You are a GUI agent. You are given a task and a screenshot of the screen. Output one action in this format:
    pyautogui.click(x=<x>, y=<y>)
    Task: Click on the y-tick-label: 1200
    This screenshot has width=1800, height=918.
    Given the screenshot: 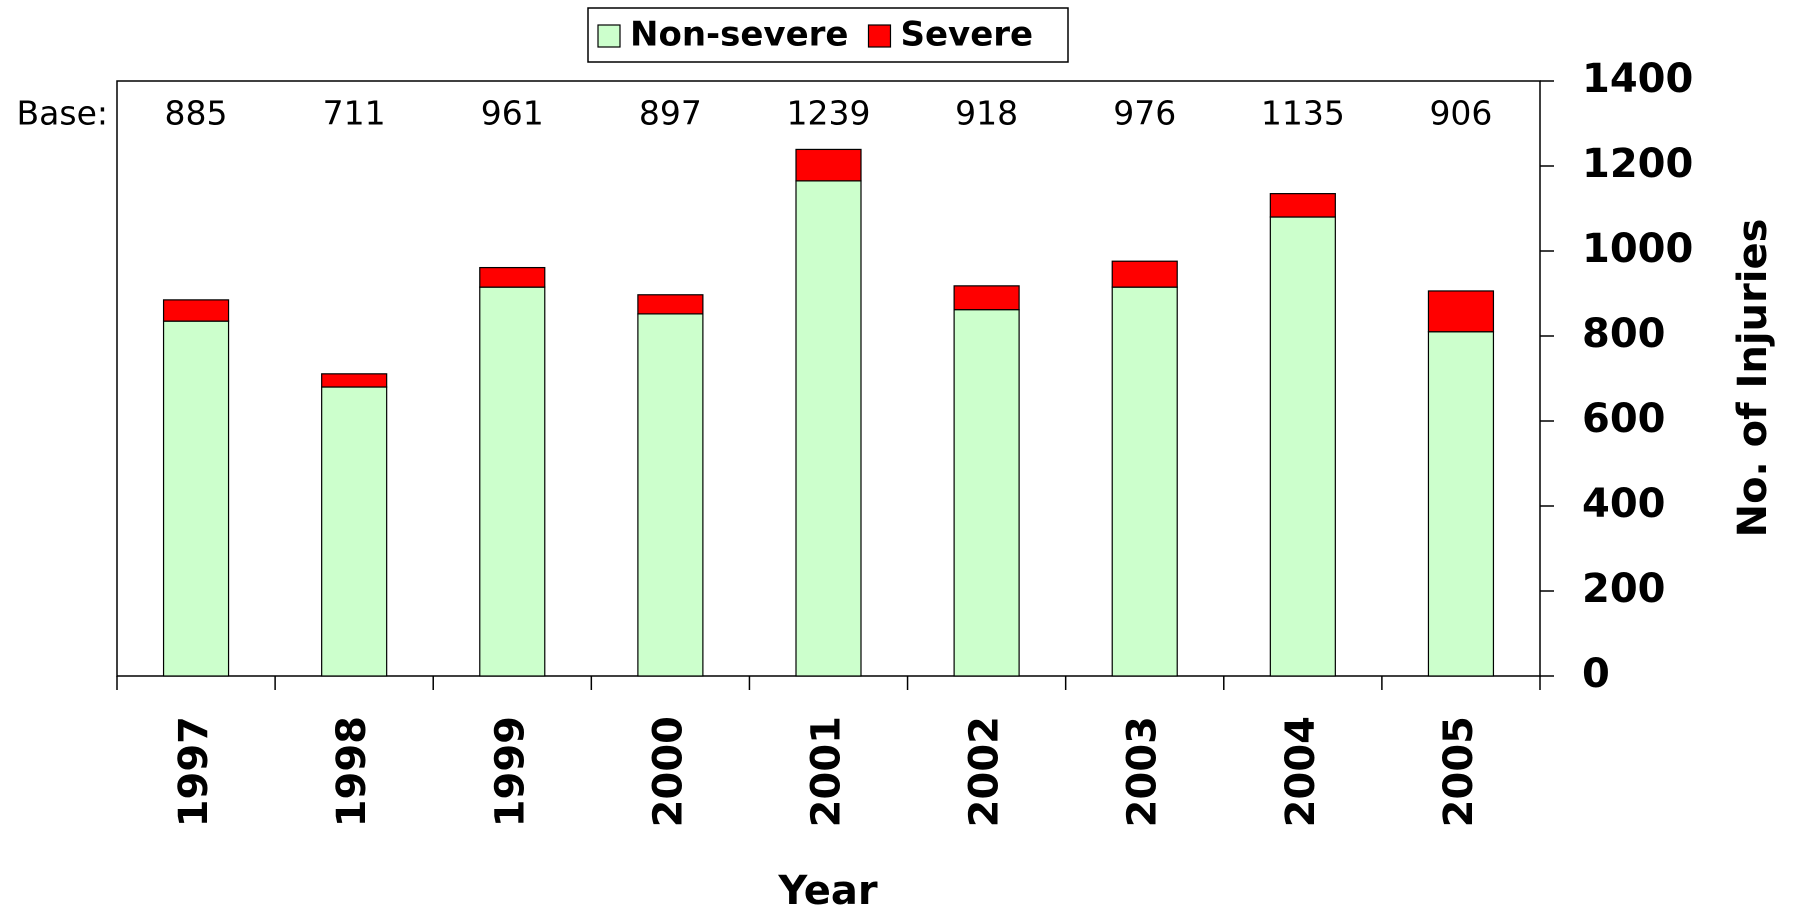 What is the action you would take?
    pyautogui.click(x=1637, y=164)
    